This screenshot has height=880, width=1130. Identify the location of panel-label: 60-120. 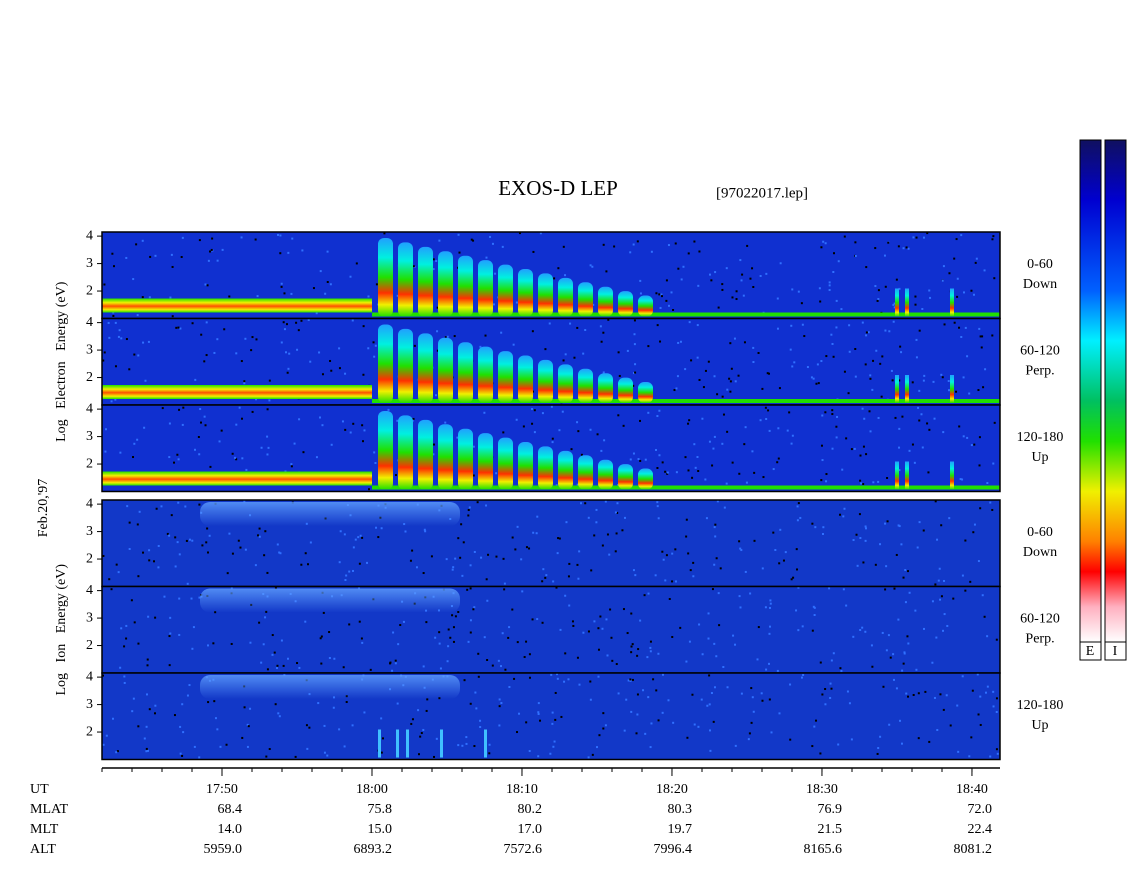
(1040, 351).